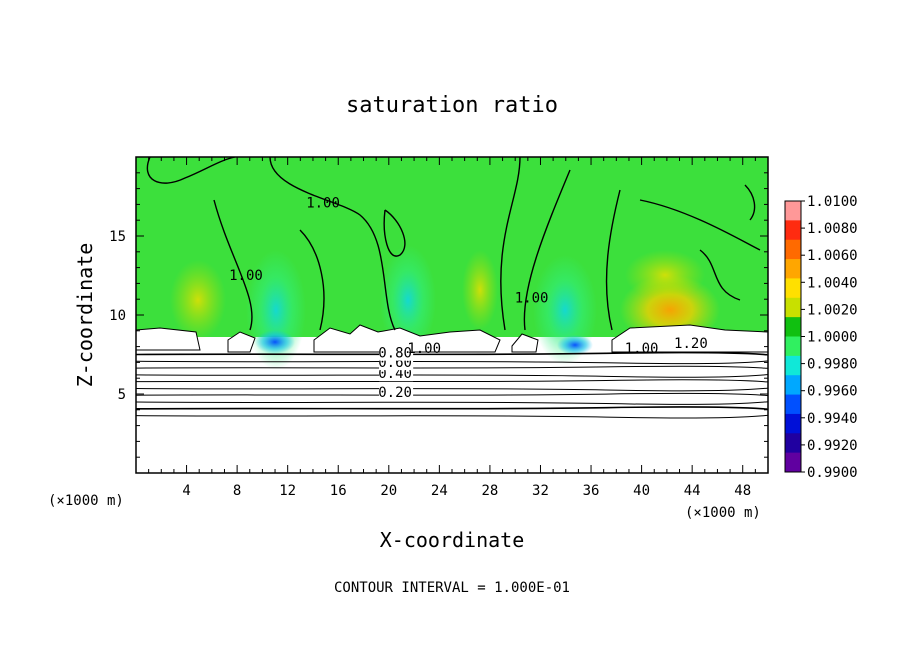 The image size is (904, 654). I want to click on contour-1-00-h, so click(613, 260).